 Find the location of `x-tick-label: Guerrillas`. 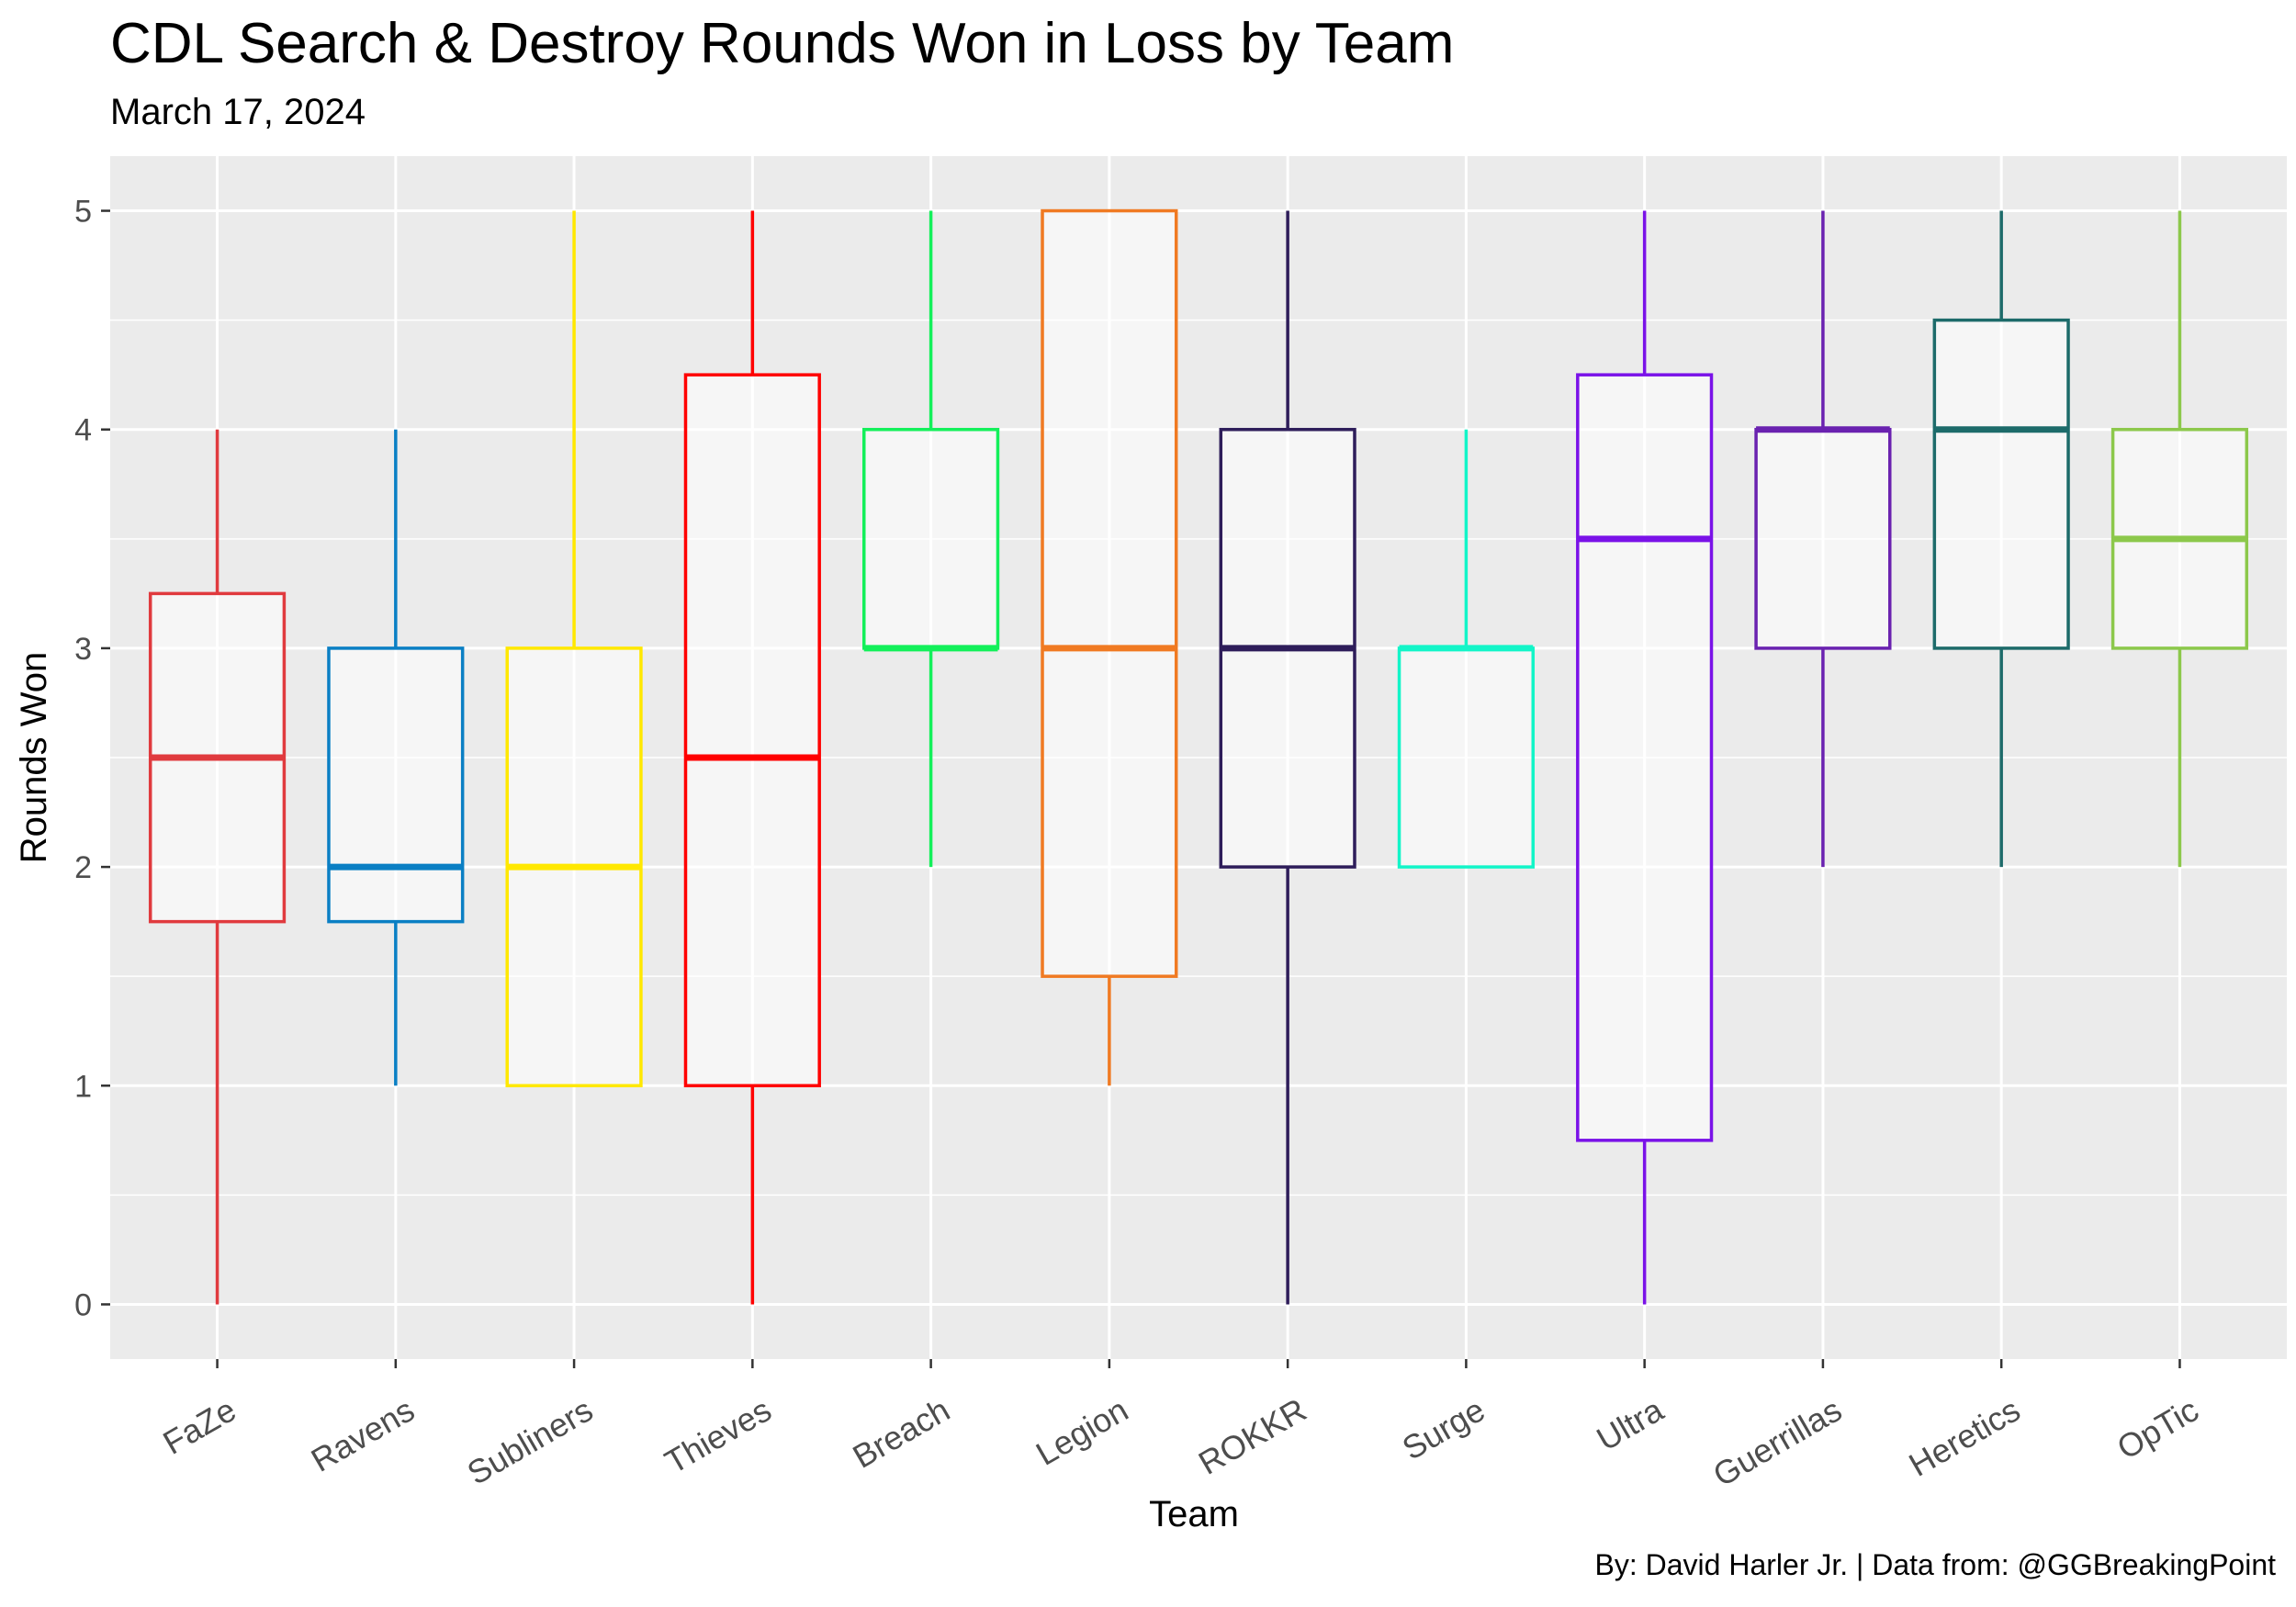

x-tick-label: Guerrillas is located at coordinates (1777, 1442).